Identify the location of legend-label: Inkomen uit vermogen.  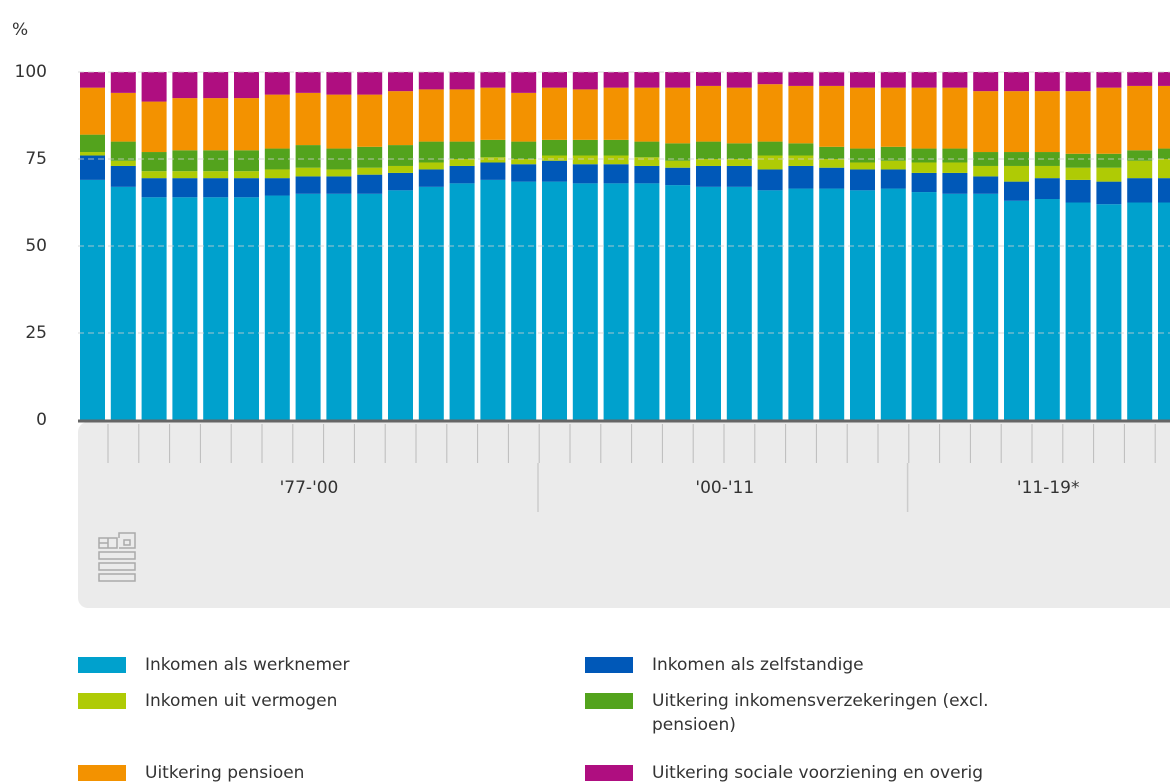
(241, 701).